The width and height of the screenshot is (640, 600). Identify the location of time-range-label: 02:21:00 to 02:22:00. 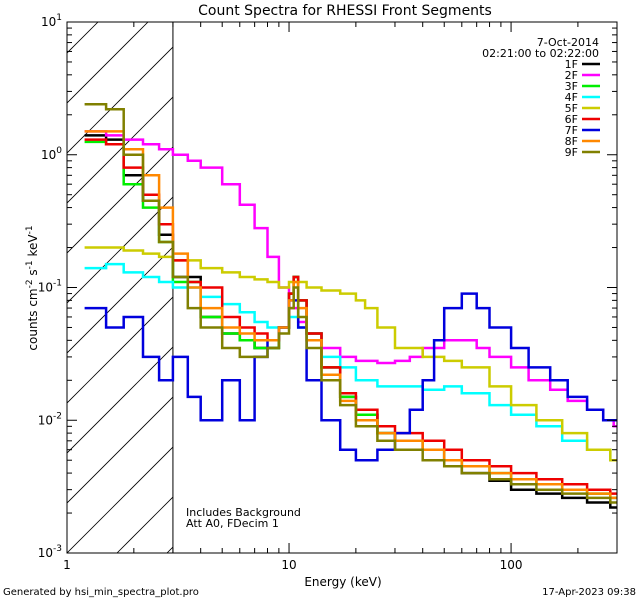
(540, 53).